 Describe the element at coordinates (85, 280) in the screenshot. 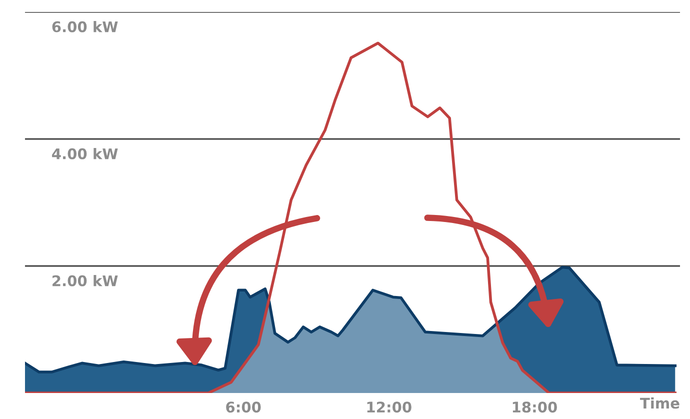

I see `y-tick-label: 2.00 kW` at that location.